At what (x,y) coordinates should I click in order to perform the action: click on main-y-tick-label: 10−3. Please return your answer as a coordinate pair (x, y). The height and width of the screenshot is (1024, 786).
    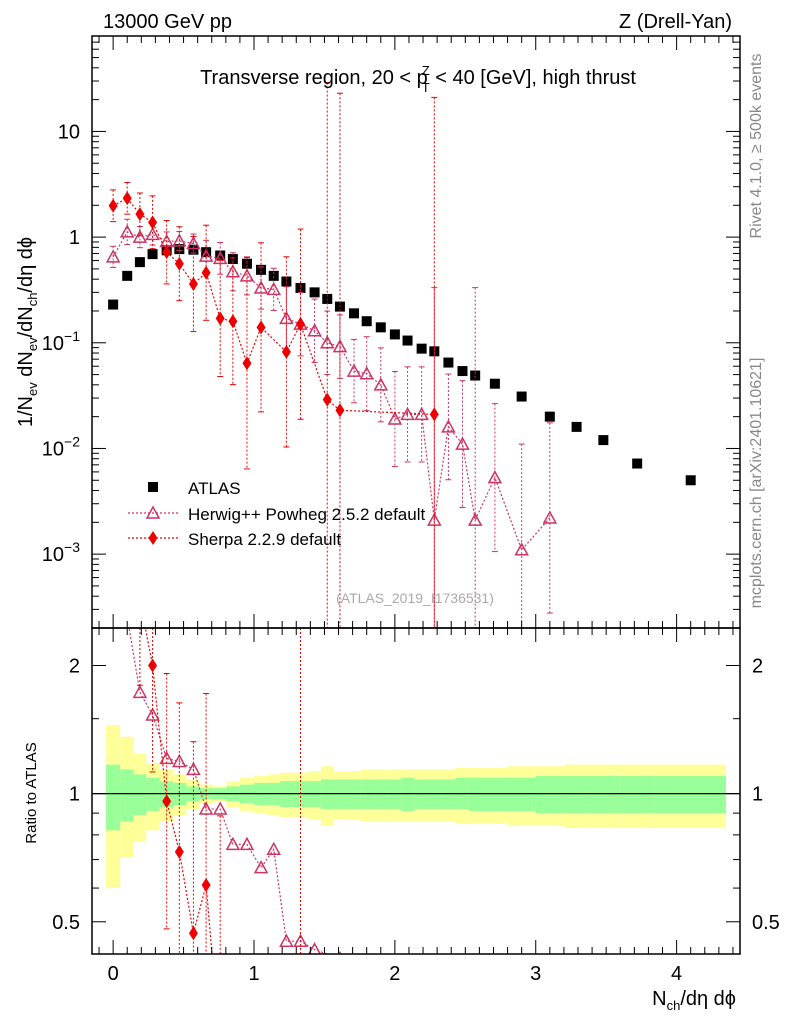
    Looking at the image, I should click on (61, 552).